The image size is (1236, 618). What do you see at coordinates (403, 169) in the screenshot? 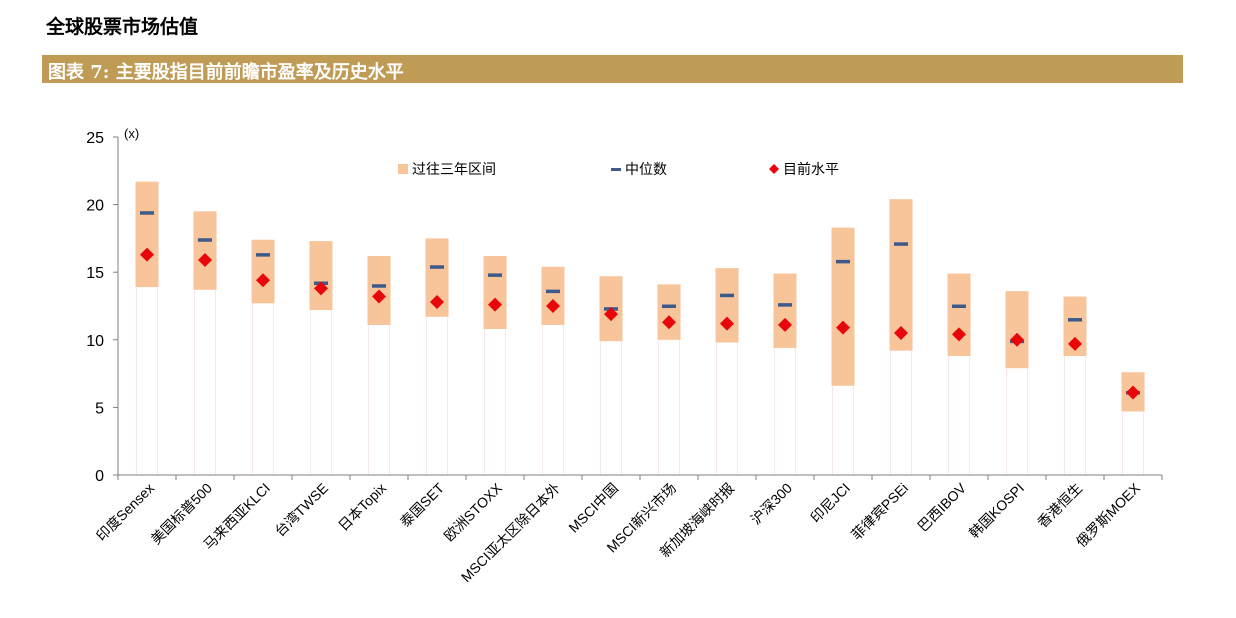
I see `legend-band-swatch` at bounding box center [403, 169].